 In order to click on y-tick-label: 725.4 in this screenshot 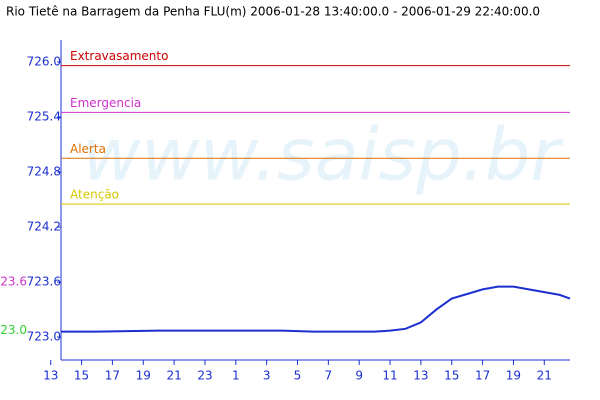, I will do `click(44, 117)`.